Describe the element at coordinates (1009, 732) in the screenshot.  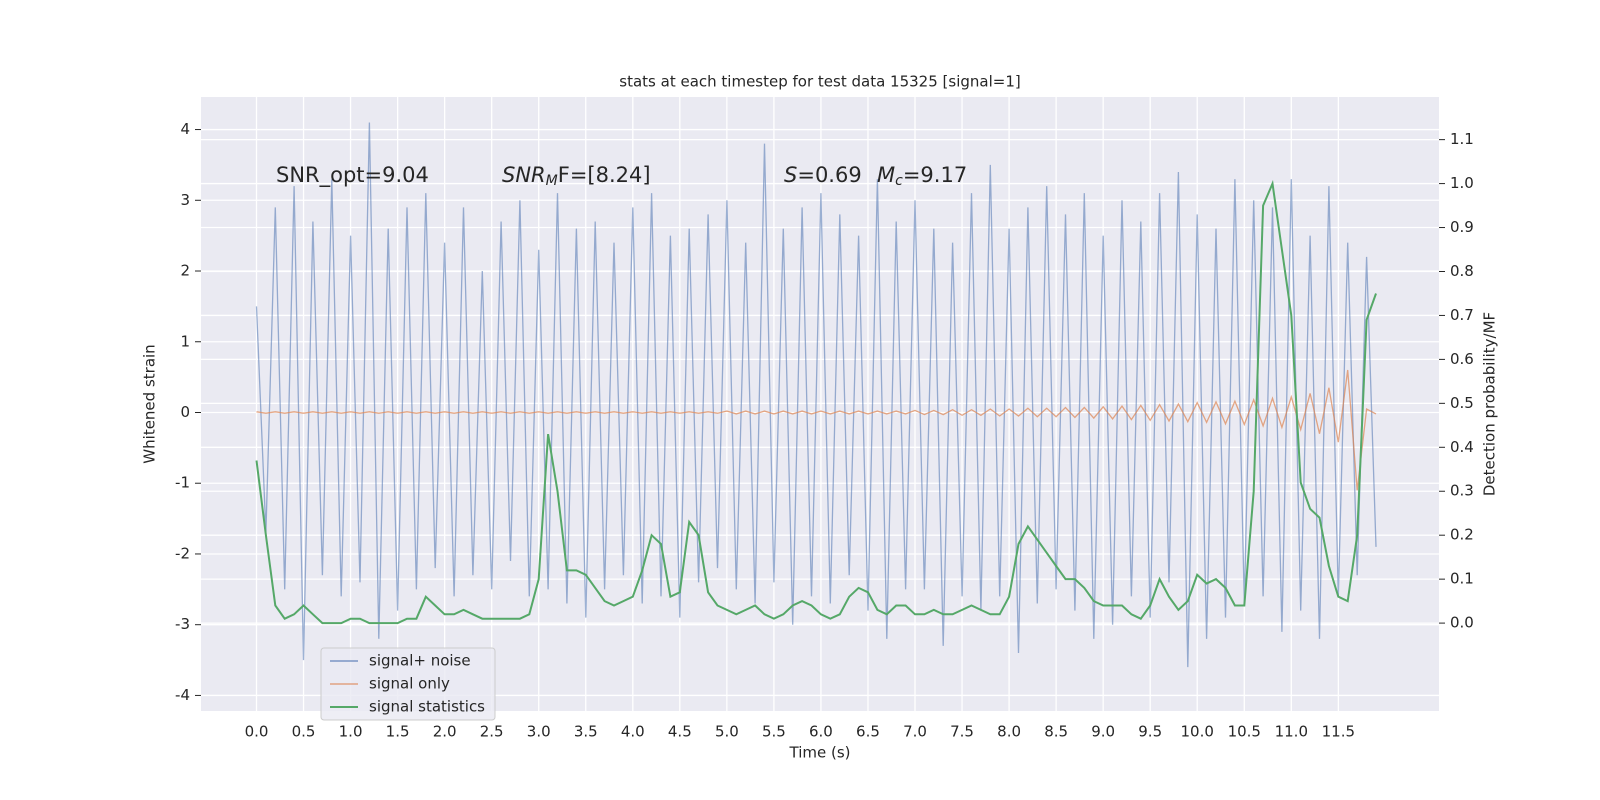
I see `x-tick-label: 8.0` at that location.